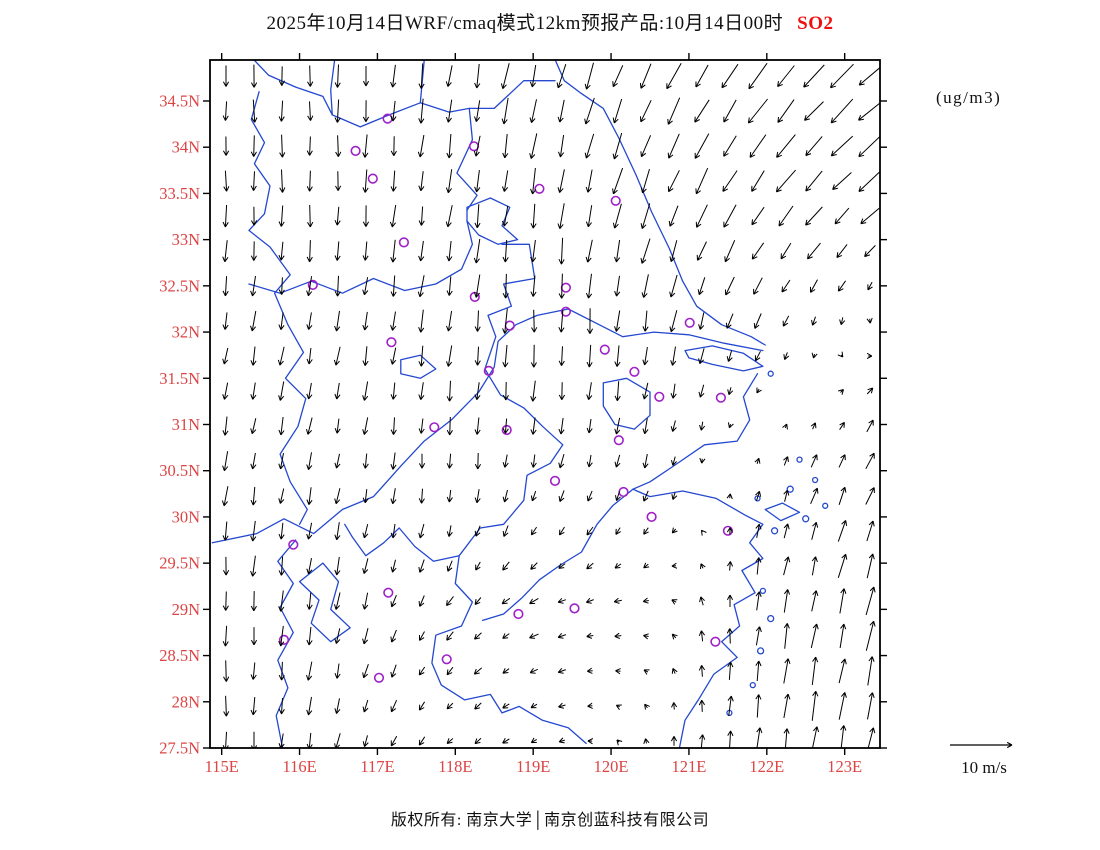 The height and width of the screenshot is (850, 1100). Describe the element at coordinates (179, 193) in the screenshot. I see `y-axis-label-33.5N: 33.5N` at that location.